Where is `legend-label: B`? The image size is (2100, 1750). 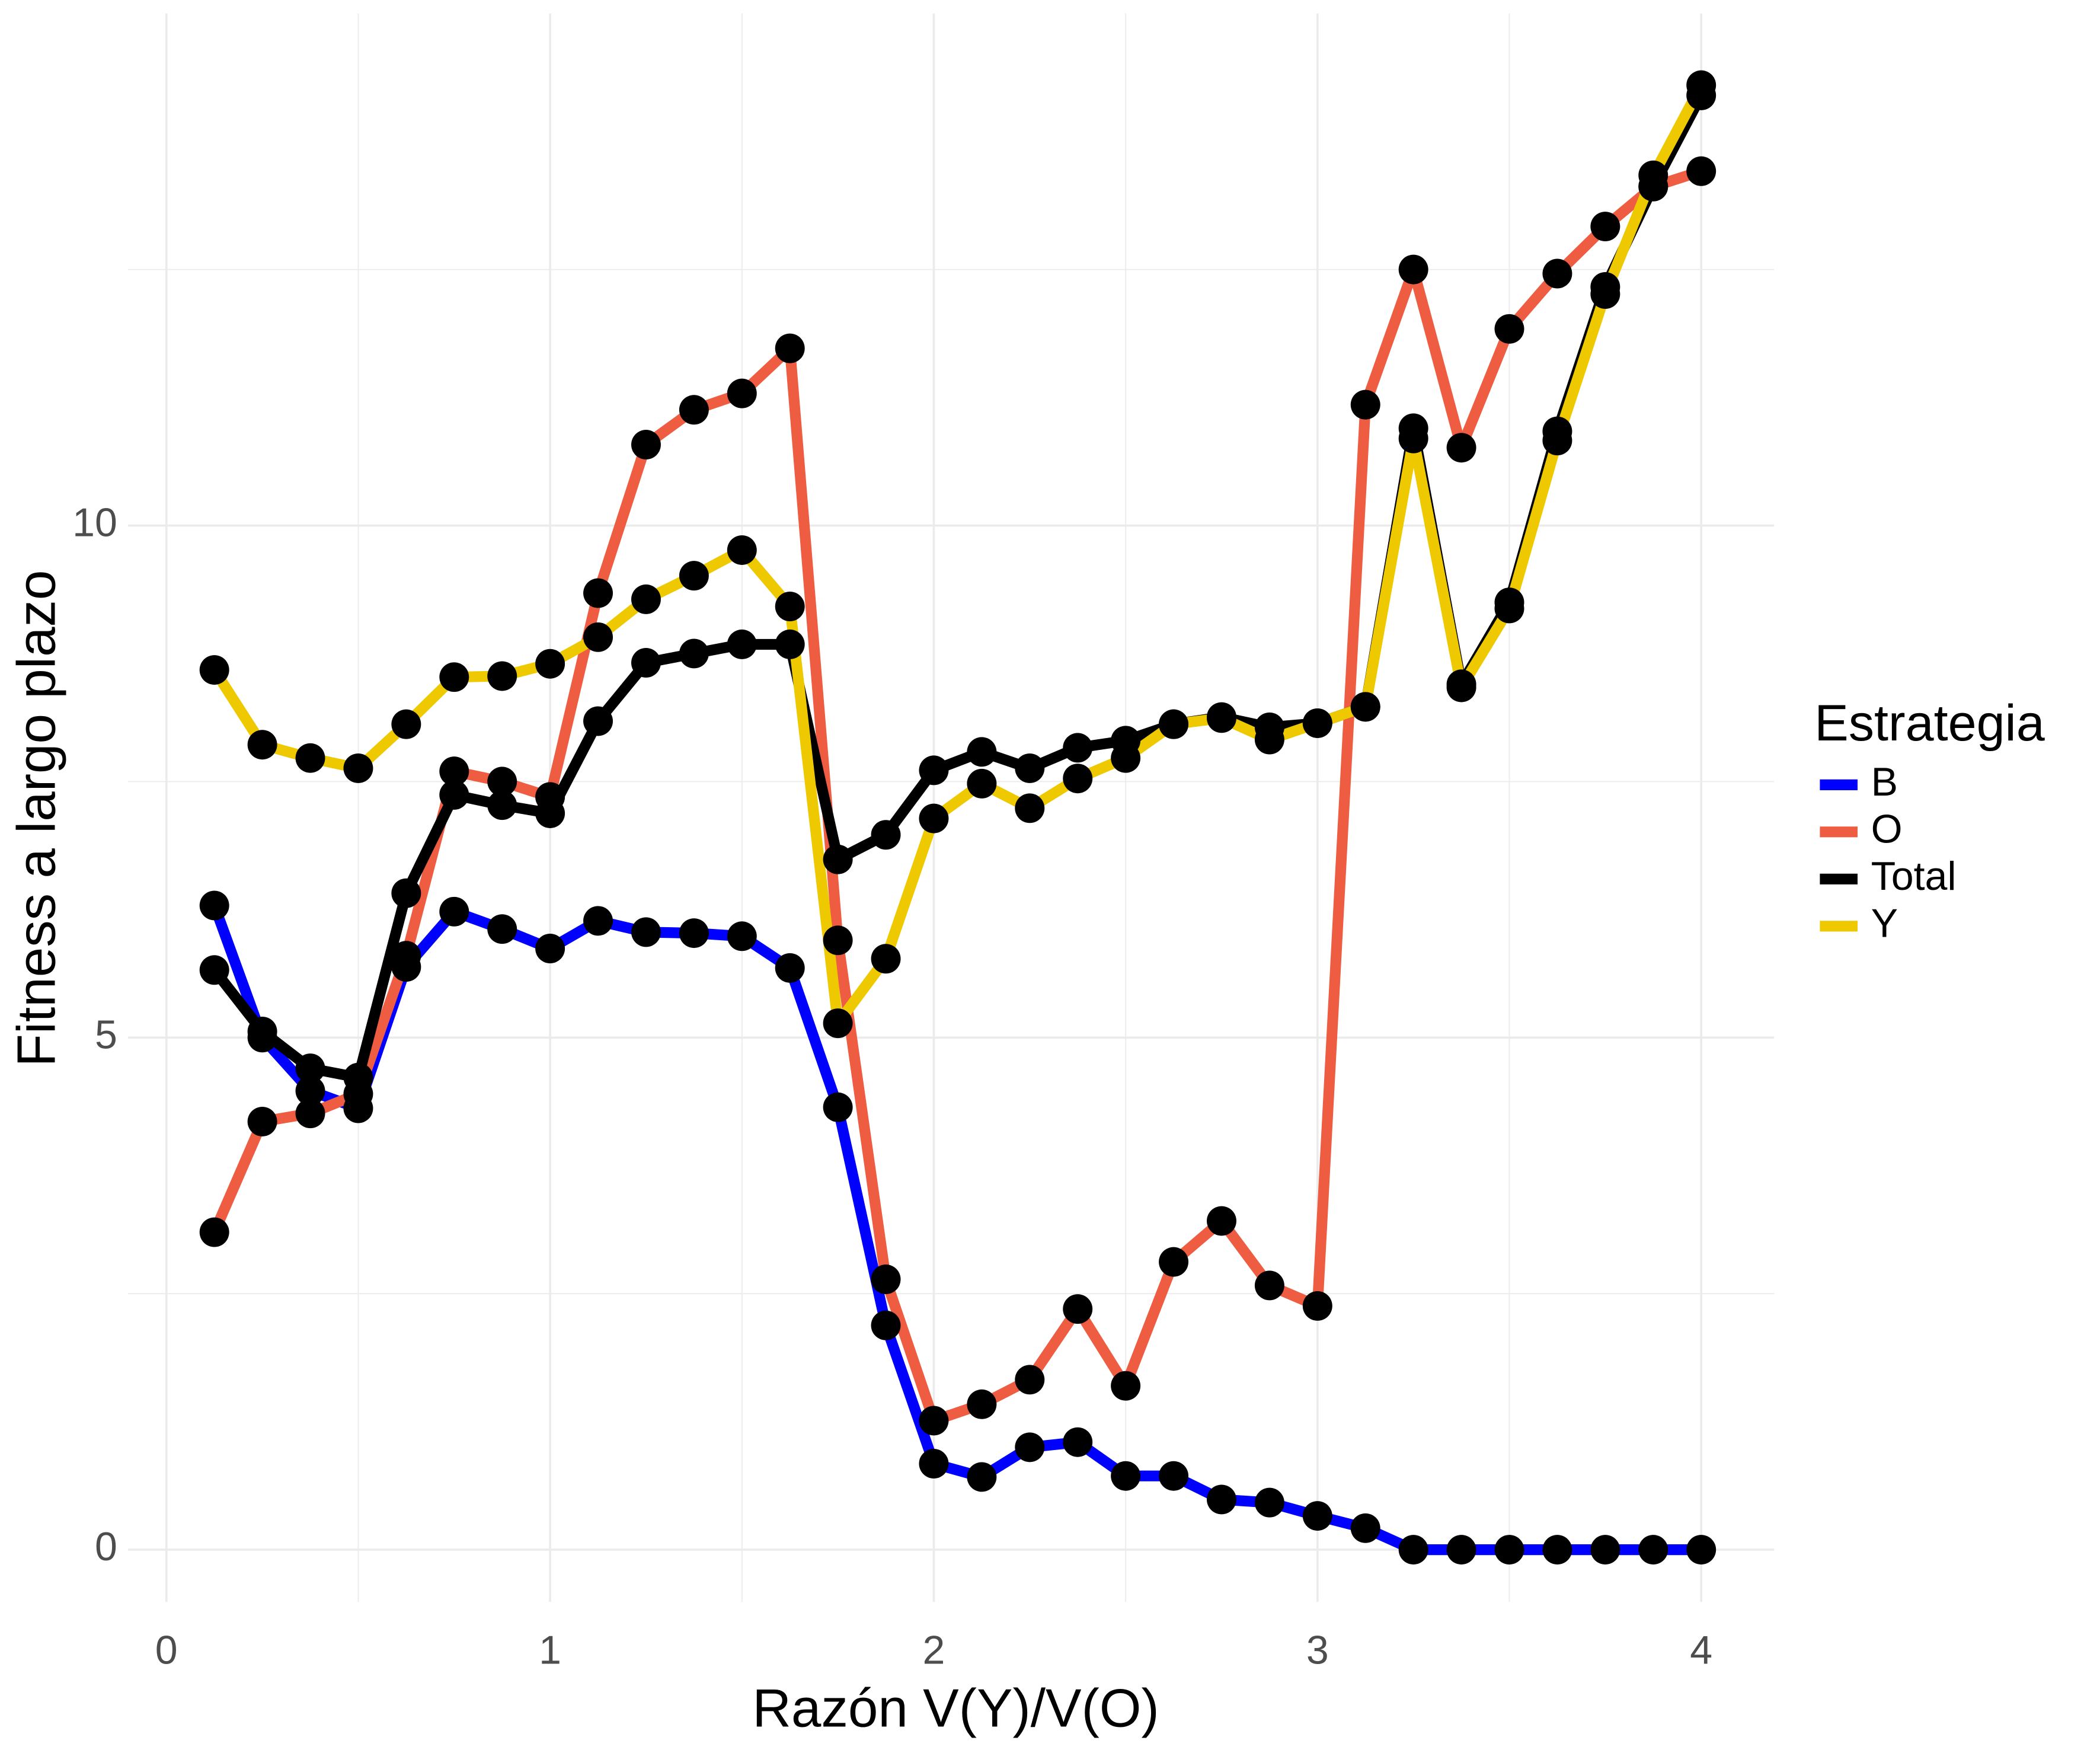
legend-label: B is located at coordinates (1884, 781).